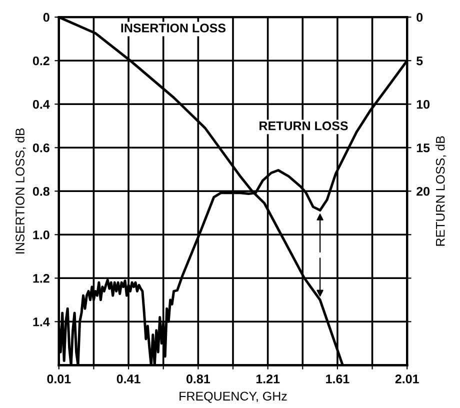 This screenshot has height=408, width=460. I want to click on y-tick-label: 0.8, so click(41, 191).